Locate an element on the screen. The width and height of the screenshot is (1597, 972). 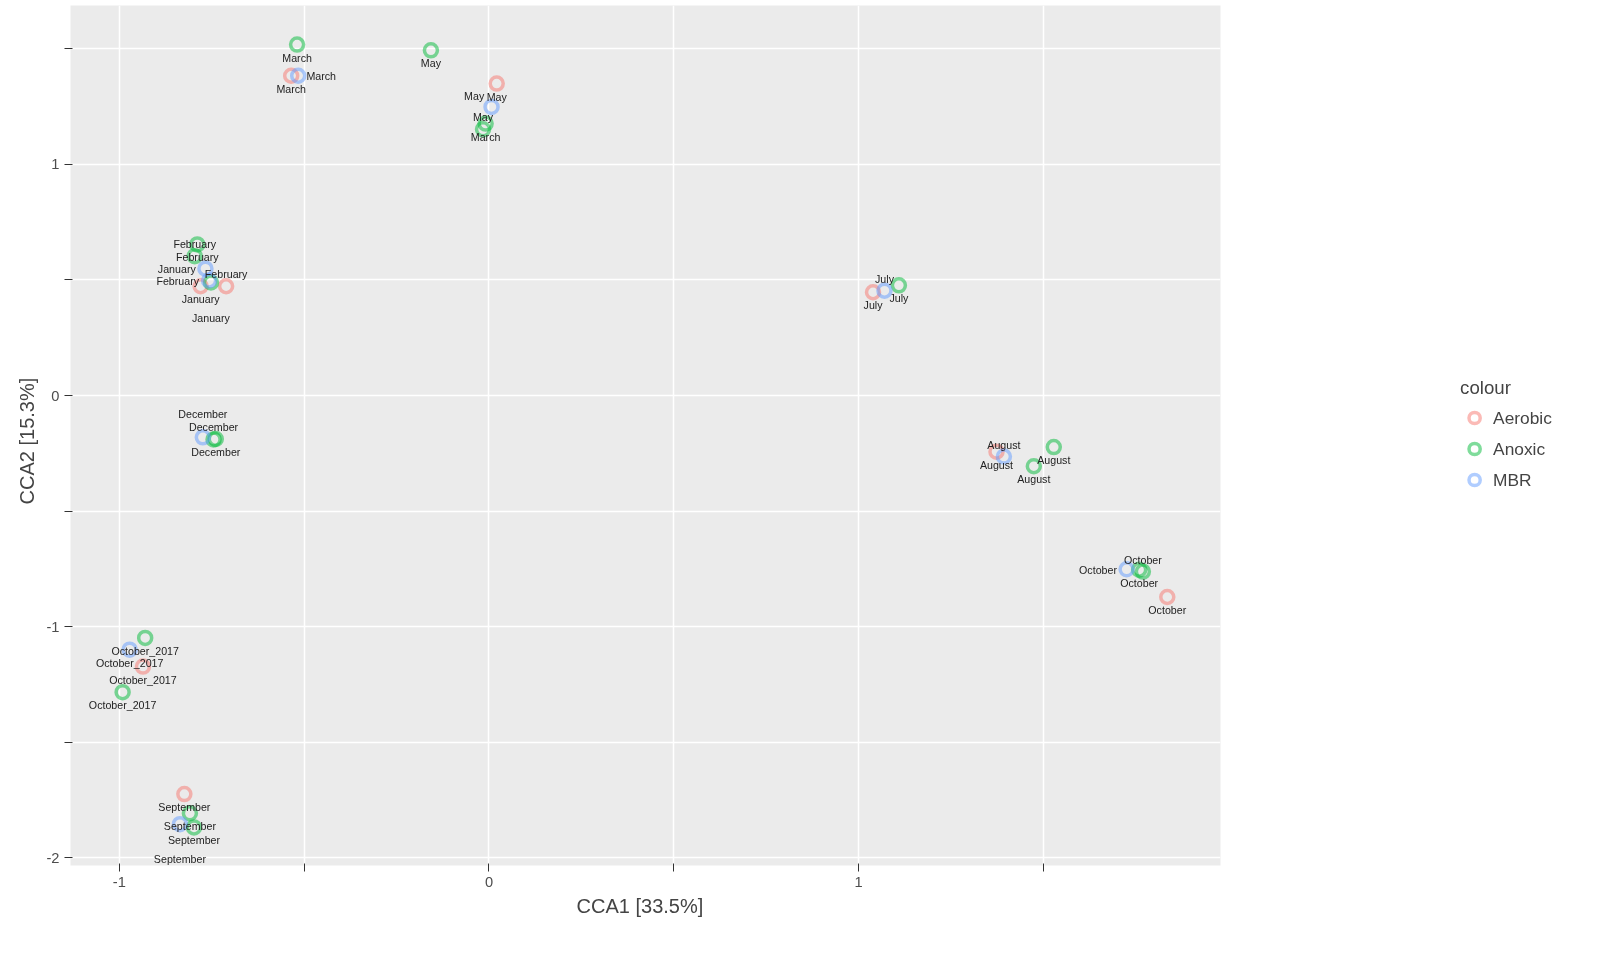
y-tick-label: 1 is located at coordinates (55, 164).